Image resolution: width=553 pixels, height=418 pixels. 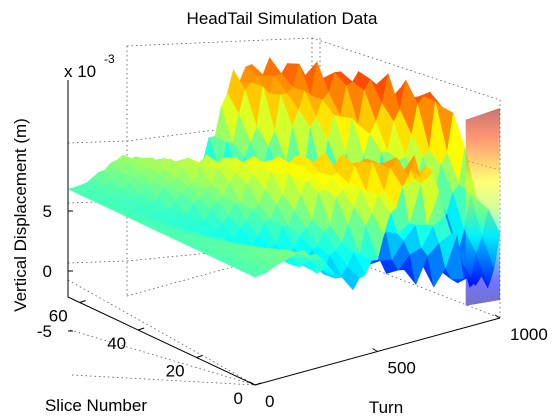 What do you see at coordinates (402, 368) in the screenshot?
I see `x-tick-label: 500` at bounding box center [402, 368].